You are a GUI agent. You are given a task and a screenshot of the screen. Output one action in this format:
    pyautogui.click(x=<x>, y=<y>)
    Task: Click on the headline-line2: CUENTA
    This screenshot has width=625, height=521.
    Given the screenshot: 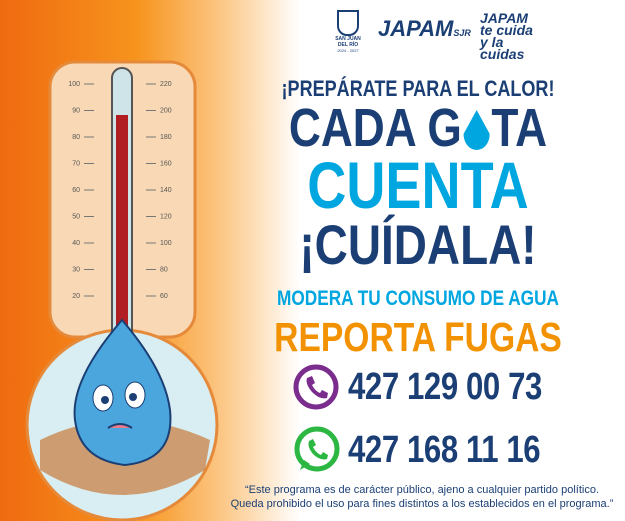 What is the action you would take?
    pyautogui.click(x=418, y=185)
    